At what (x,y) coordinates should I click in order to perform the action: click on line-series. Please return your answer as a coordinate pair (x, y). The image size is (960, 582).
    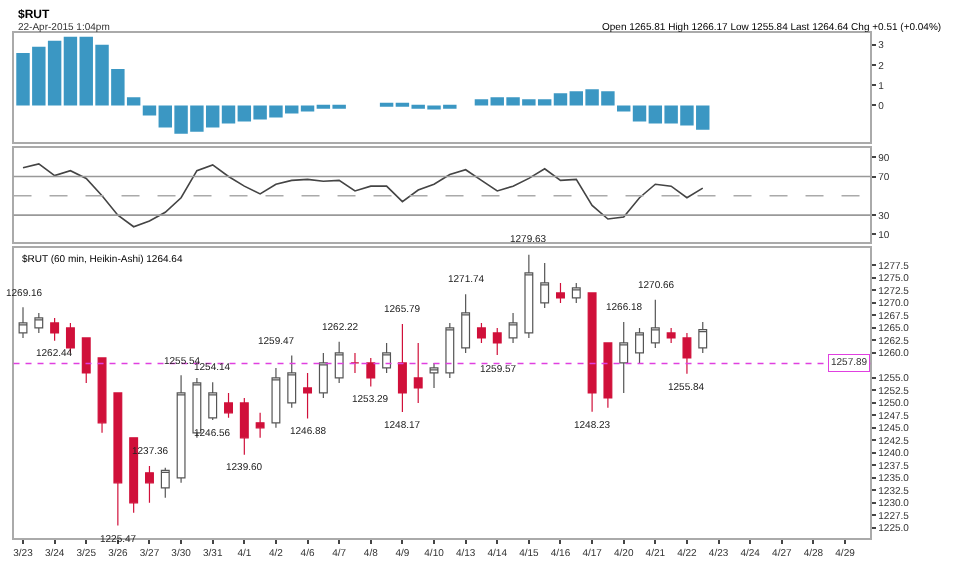
    Looking at the image, I should click on (363, 195).